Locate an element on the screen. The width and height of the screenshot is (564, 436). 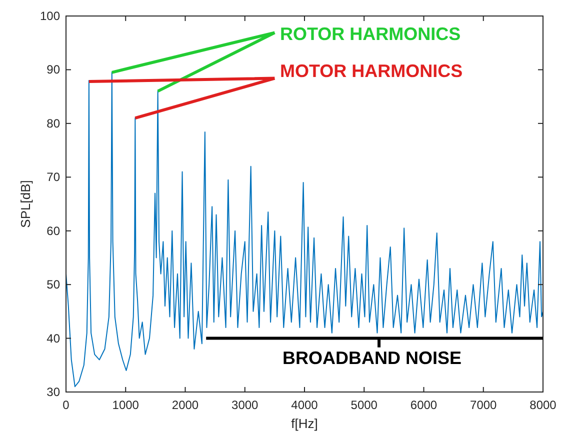
y-tick-label: 70 is located at coordinates (53, 177).